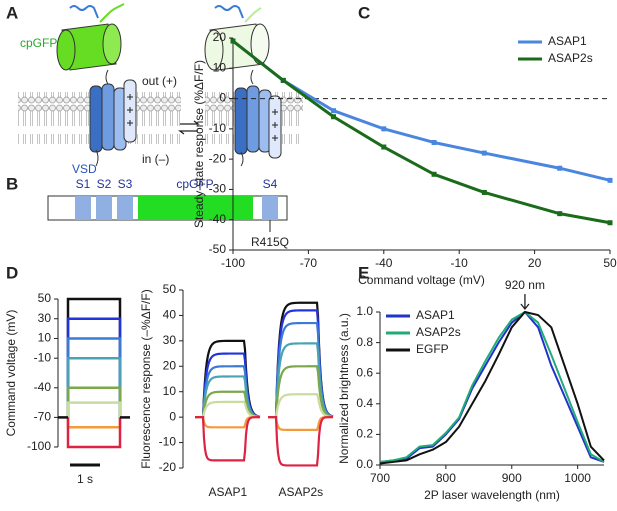 This screenshot has height=511, width=617. Describe the element at coordinates (460, 263) in the screenshot. I see `x-tick-label: -10` at that location.